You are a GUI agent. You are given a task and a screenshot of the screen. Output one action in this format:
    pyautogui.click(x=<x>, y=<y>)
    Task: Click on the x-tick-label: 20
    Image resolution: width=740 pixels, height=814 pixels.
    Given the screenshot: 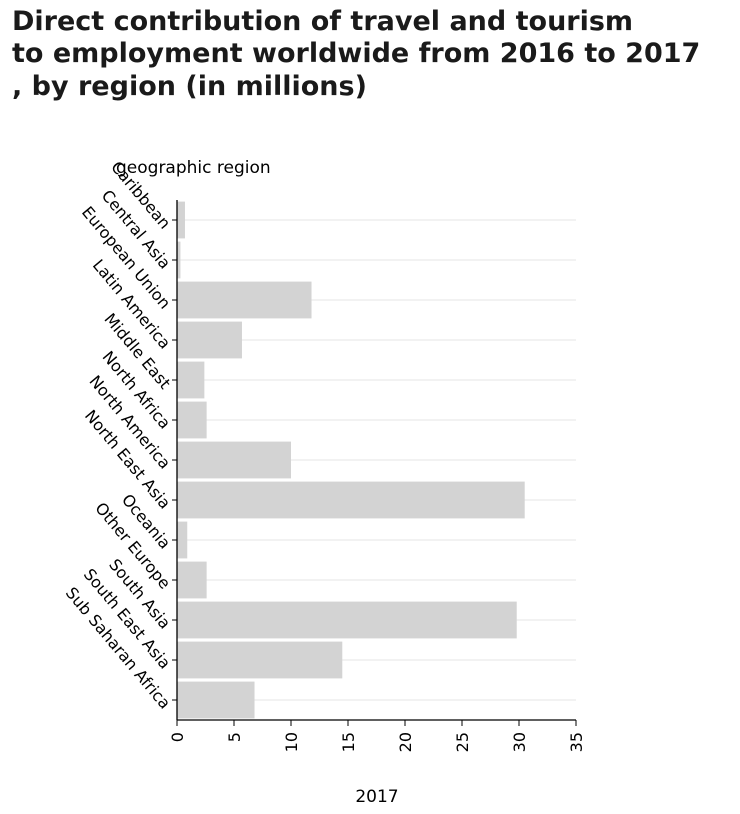 What is the action you would take?
    pyautogui.click(x=405, y=742)
    